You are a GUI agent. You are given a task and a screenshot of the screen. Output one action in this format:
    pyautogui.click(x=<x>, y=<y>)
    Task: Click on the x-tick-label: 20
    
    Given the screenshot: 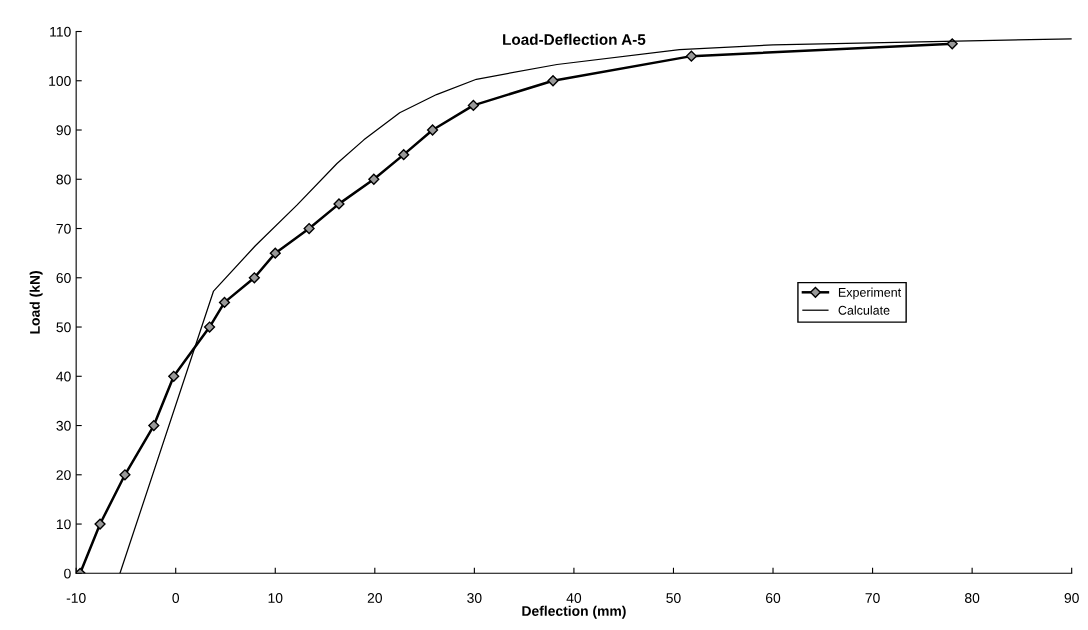 What is the action you would take?
    pyautogui.click(x=374, y=598)
    